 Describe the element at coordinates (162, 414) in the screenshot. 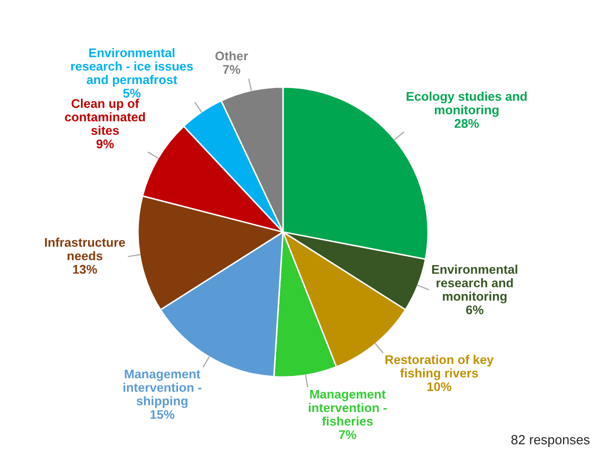

I see `data-label: 15%` at that location.